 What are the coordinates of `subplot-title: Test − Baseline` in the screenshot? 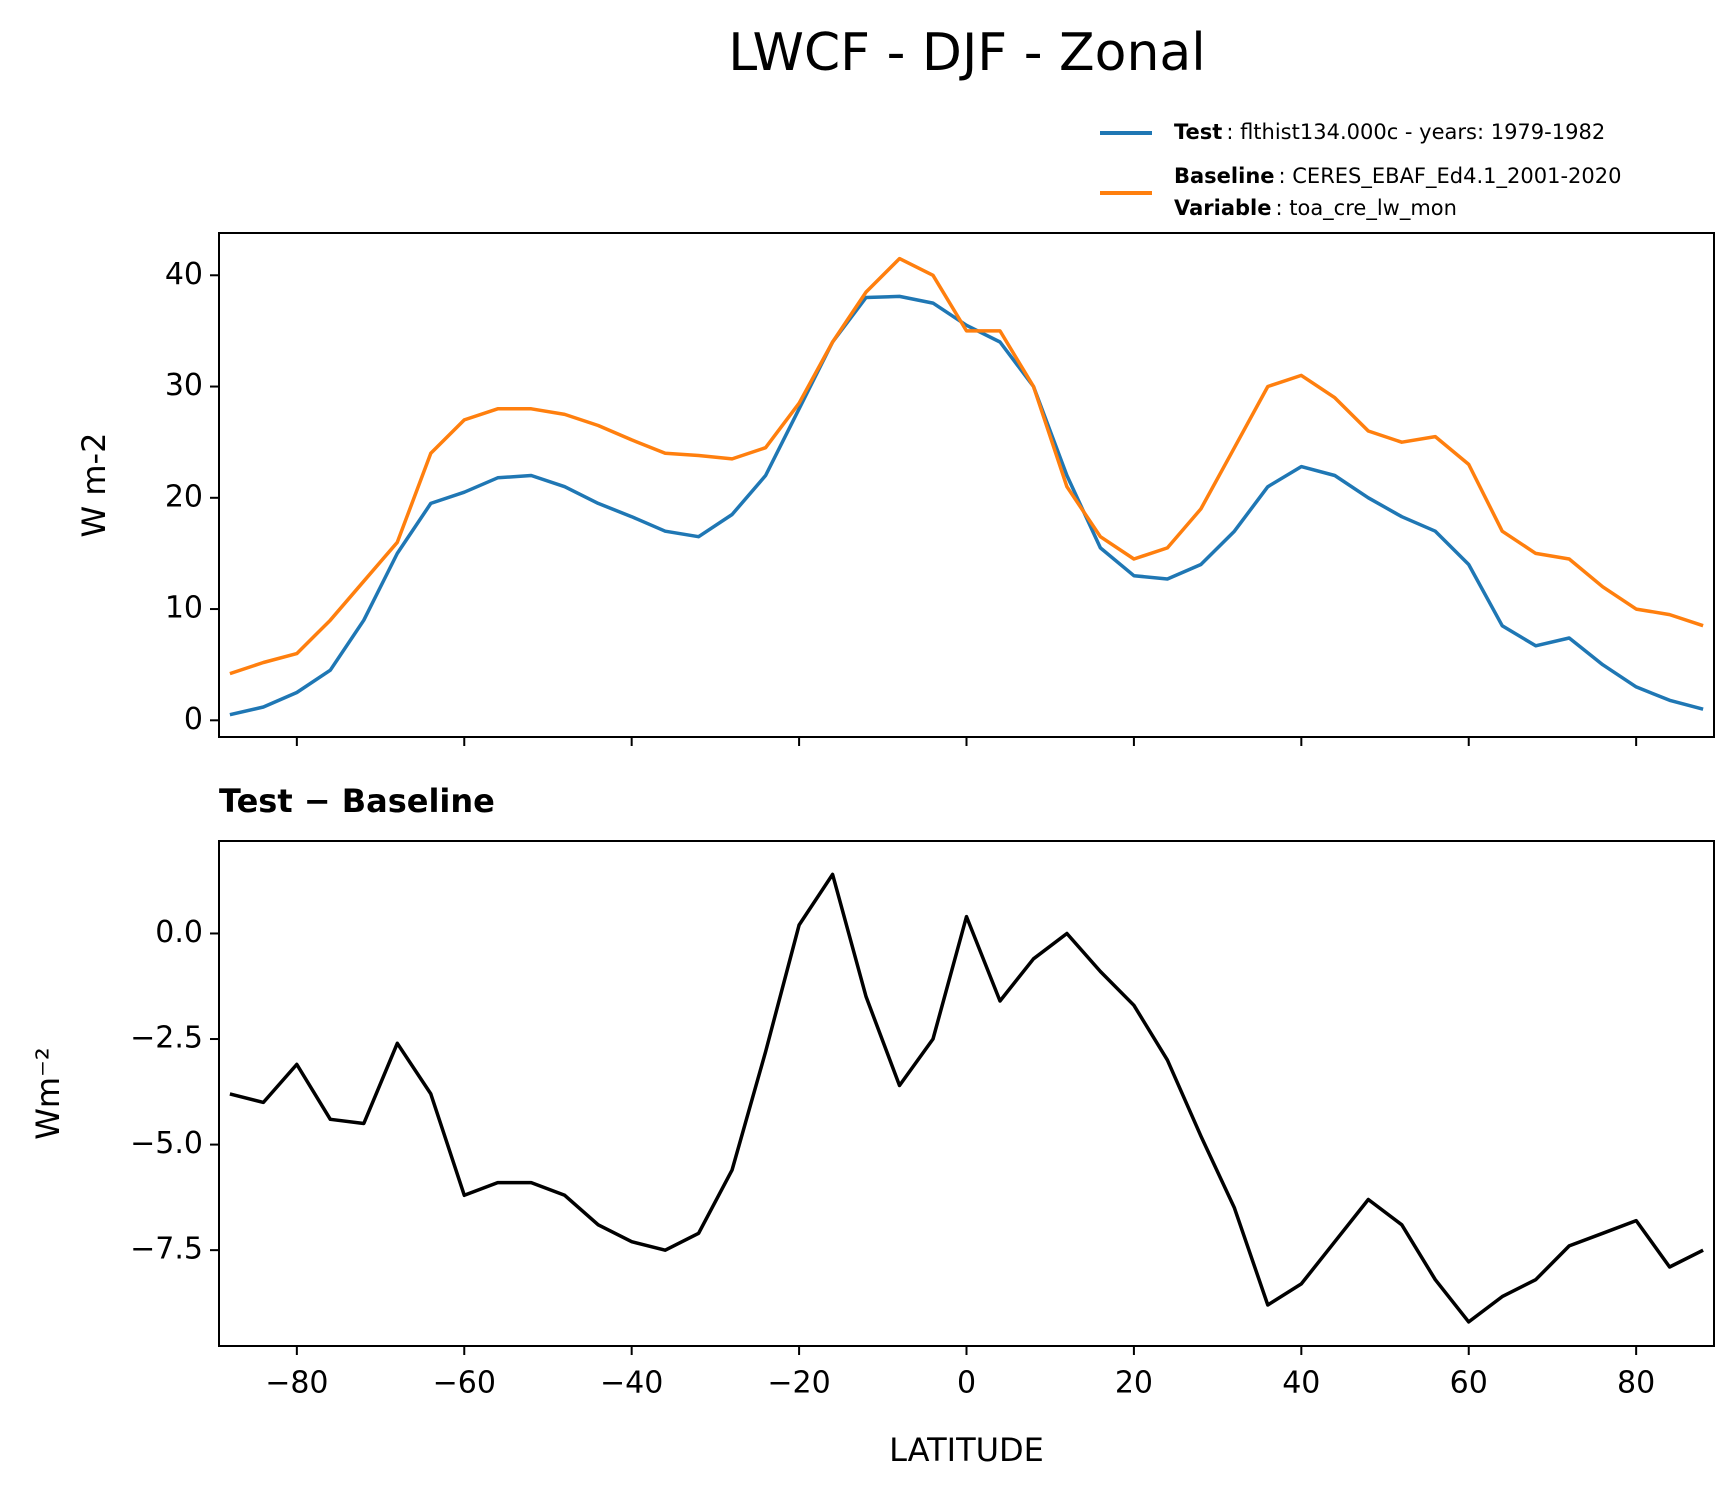 It's located at (357, 801).